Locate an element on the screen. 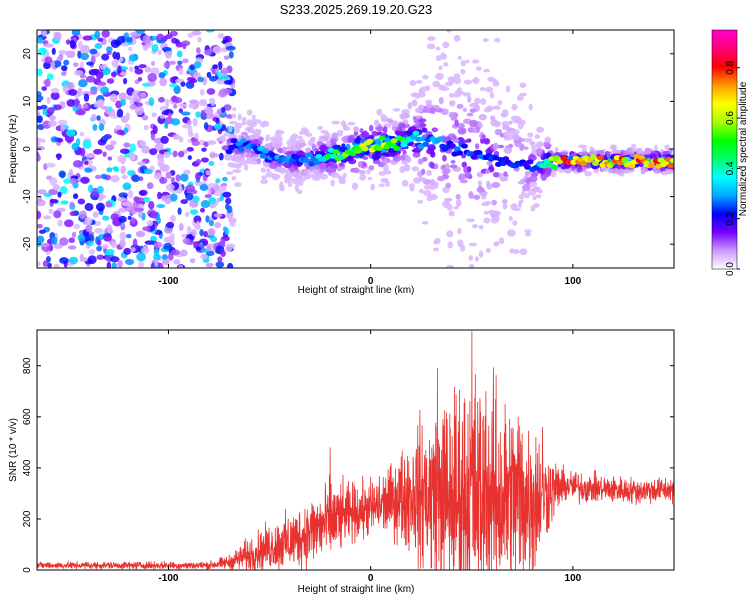  x-tick-label: -100 is located at coordinates (168, 578).